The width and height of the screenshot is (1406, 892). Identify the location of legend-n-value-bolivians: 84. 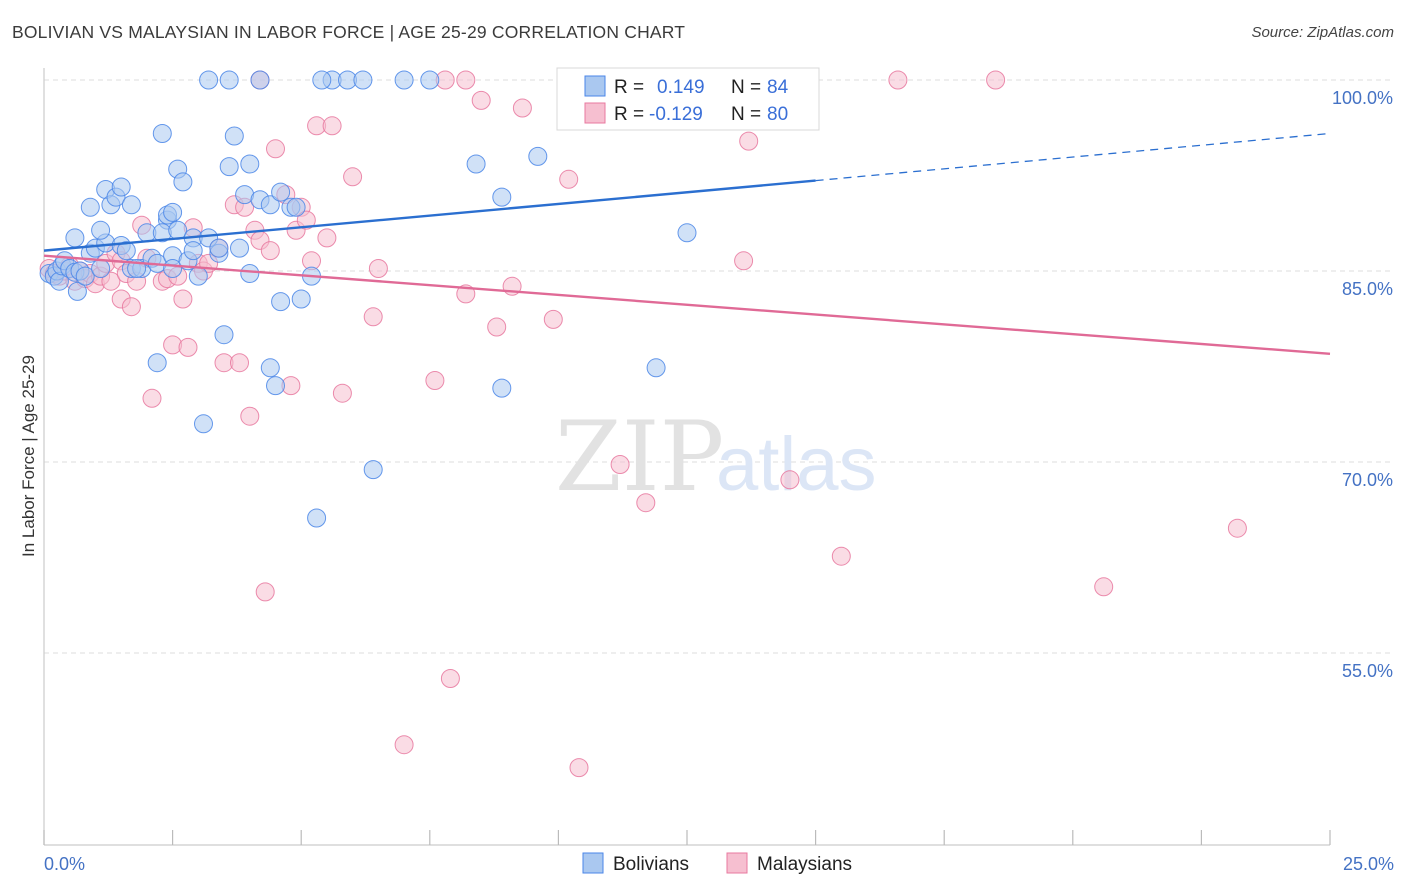
(778, 87).